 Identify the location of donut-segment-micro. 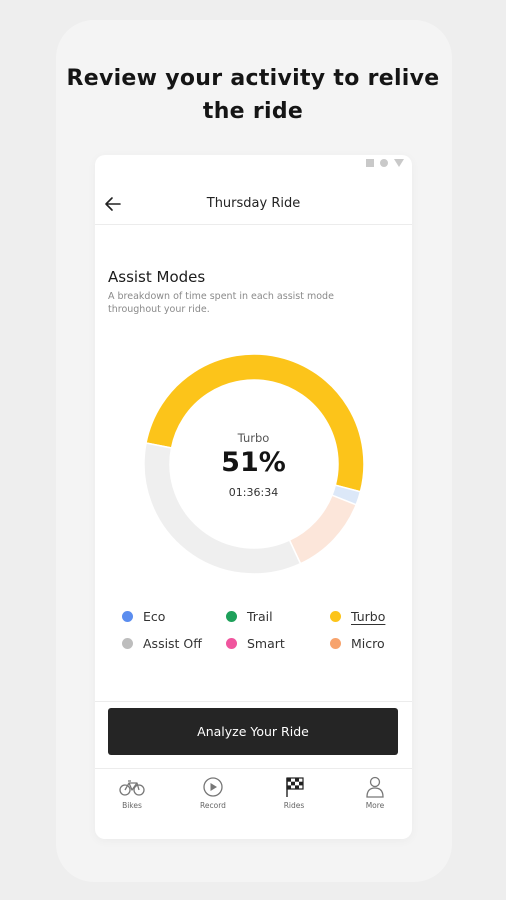
(323, 529).